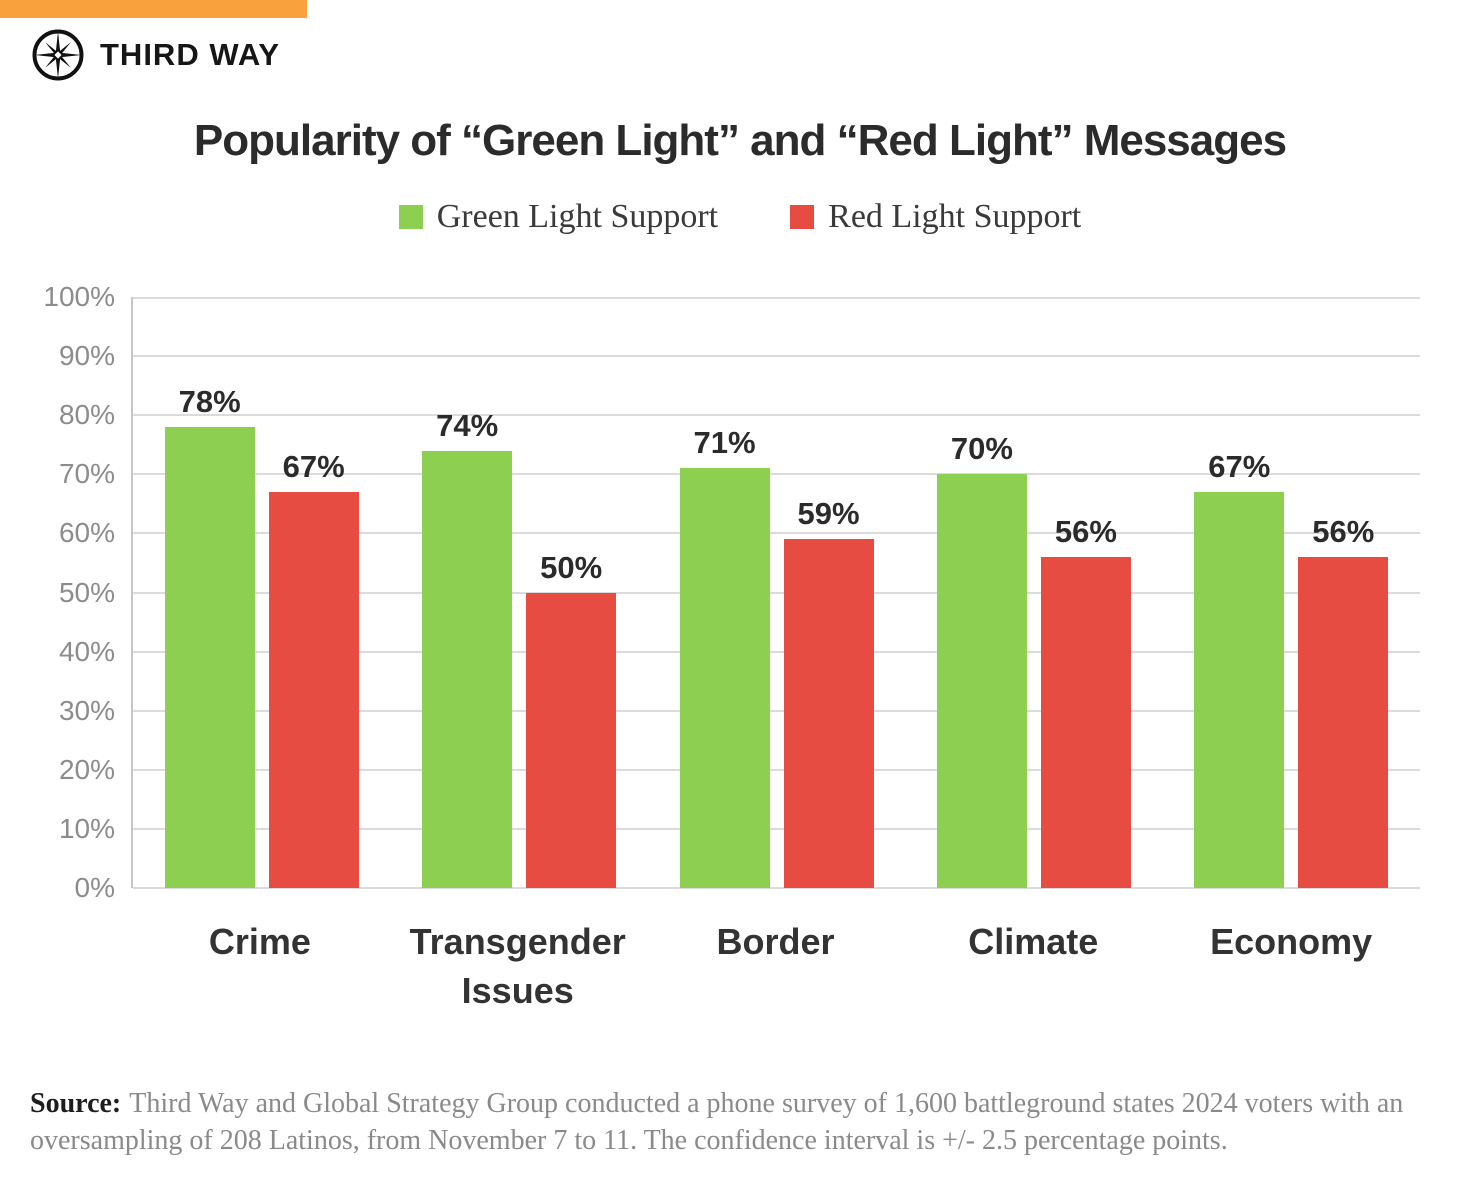 This screenshot has height=1182, width=1480. I want to click on bar-group: 74% 50%, so click(518, 592).